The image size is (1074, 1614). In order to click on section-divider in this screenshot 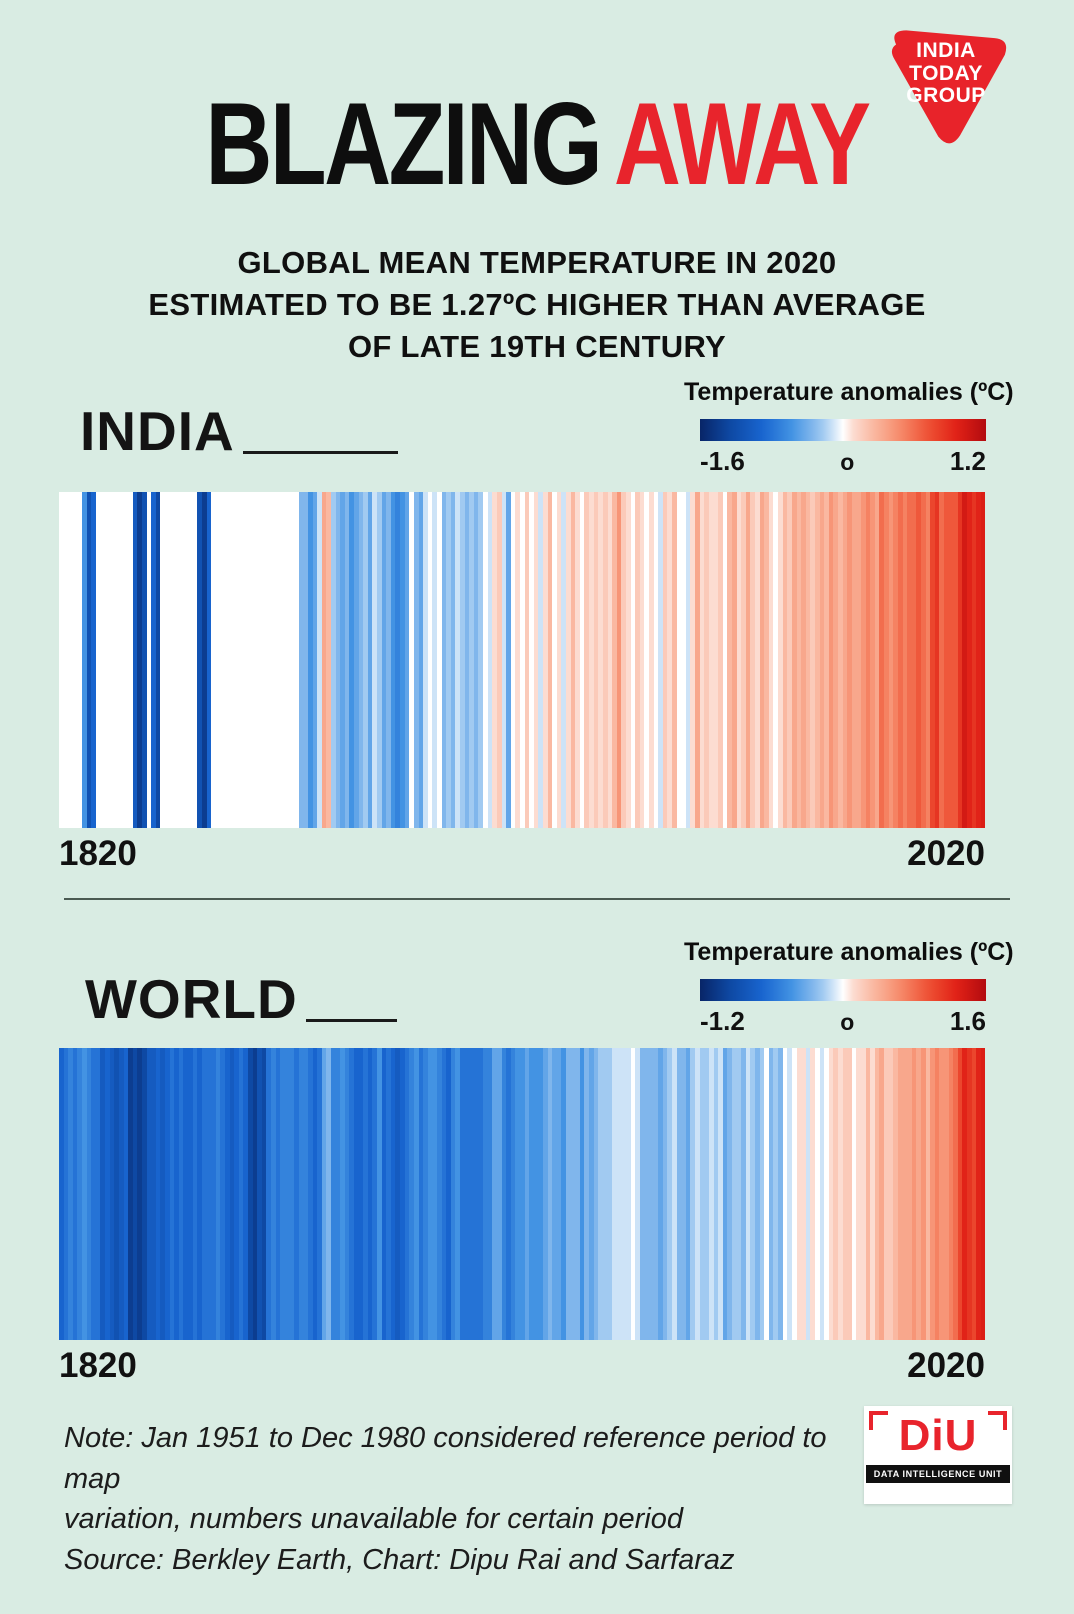, I will do `click(537, 899)`.